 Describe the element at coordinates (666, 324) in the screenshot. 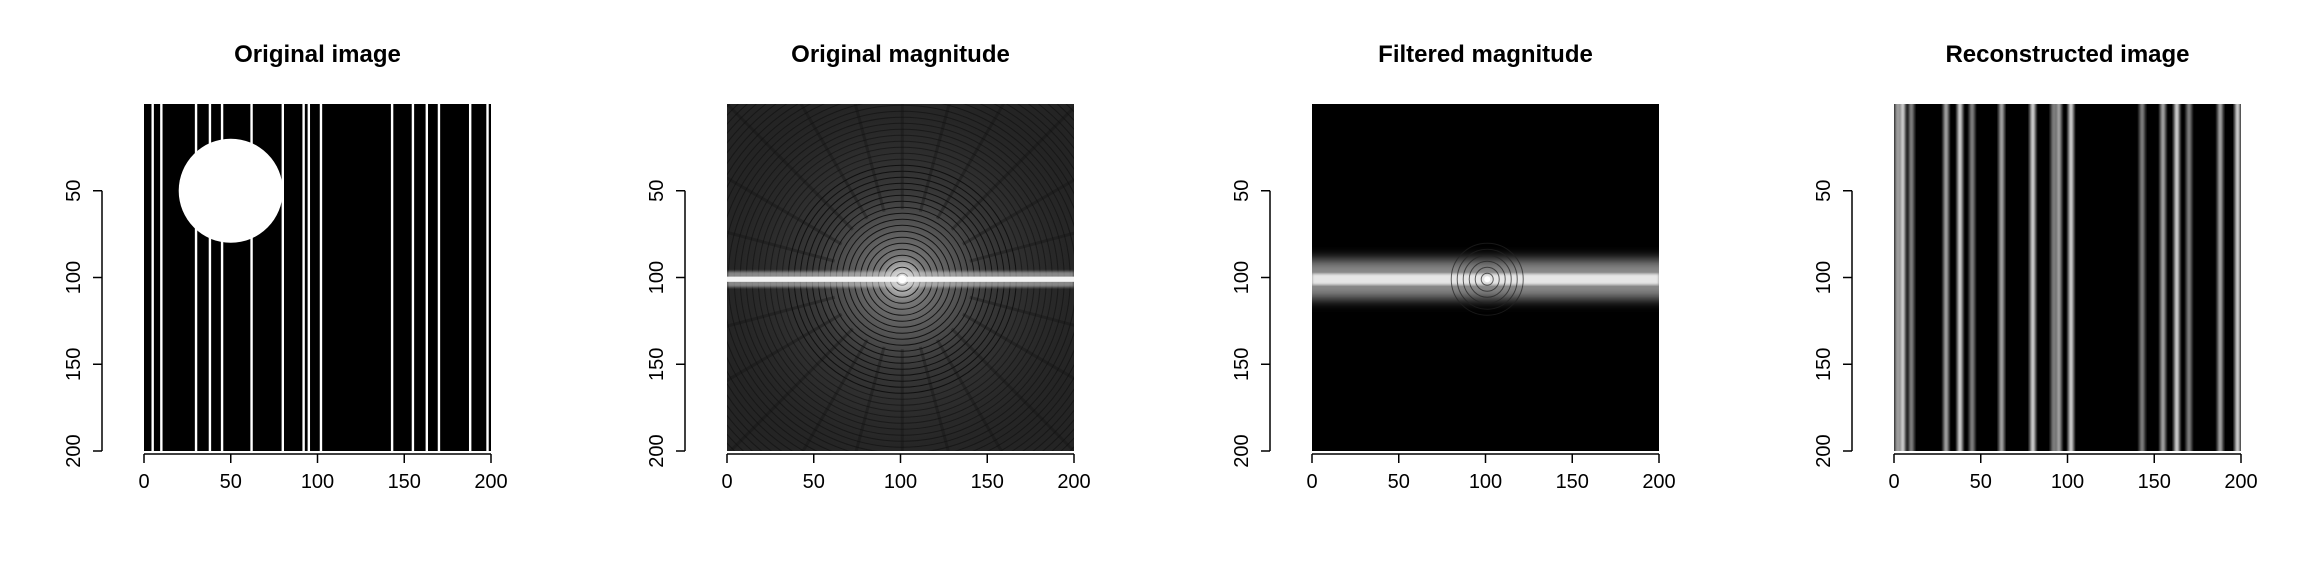

I see `y-axis: 50 100 150 200` at that location.